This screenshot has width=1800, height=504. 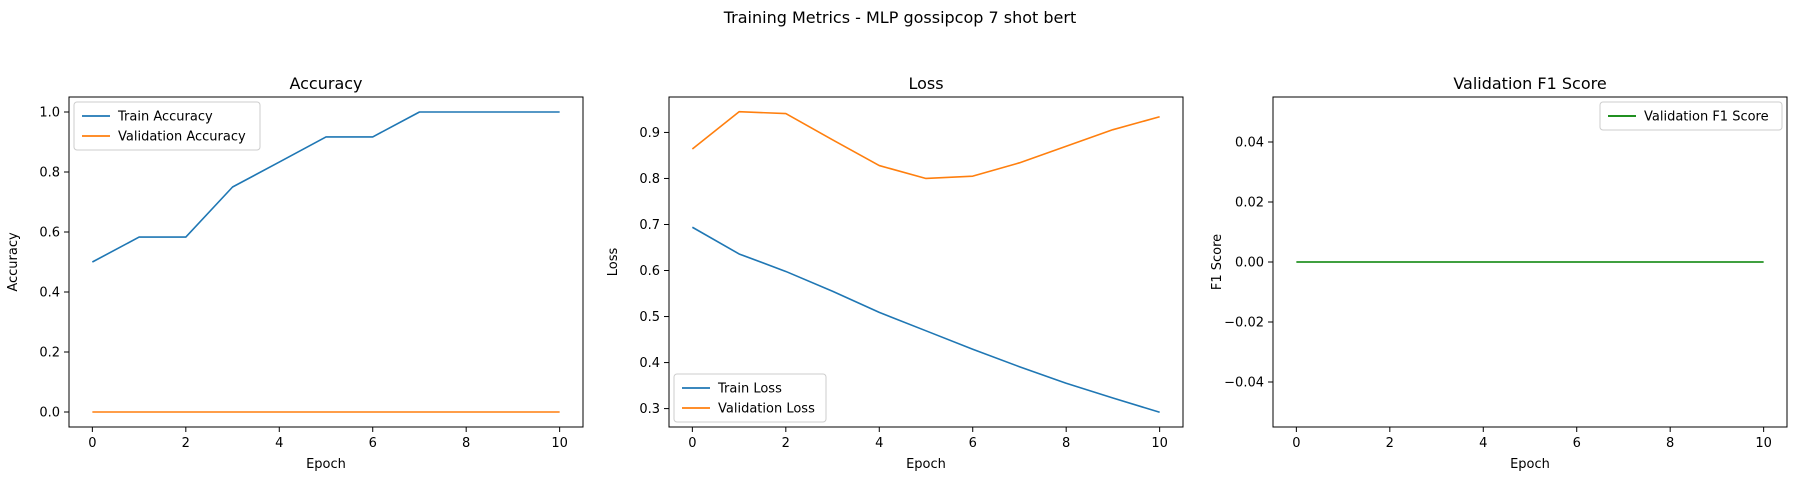 I want to click on y-tick-label: 0.00, so click(x=1249, y=263).